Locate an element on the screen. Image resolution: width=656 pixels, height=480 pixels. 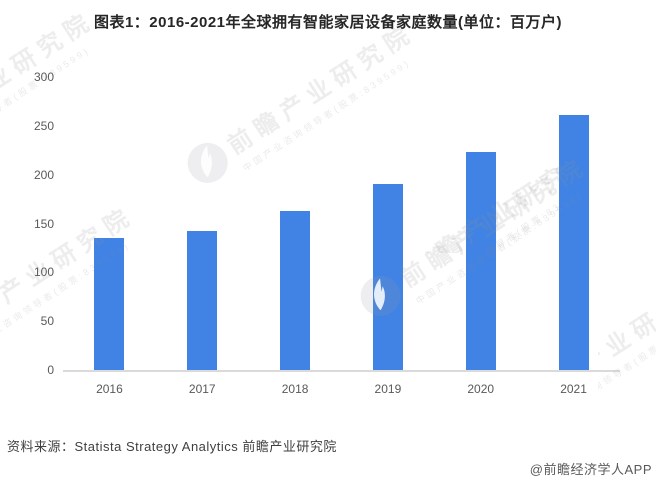
x-tick-label: 2016 is located at coordinates (109, 389).